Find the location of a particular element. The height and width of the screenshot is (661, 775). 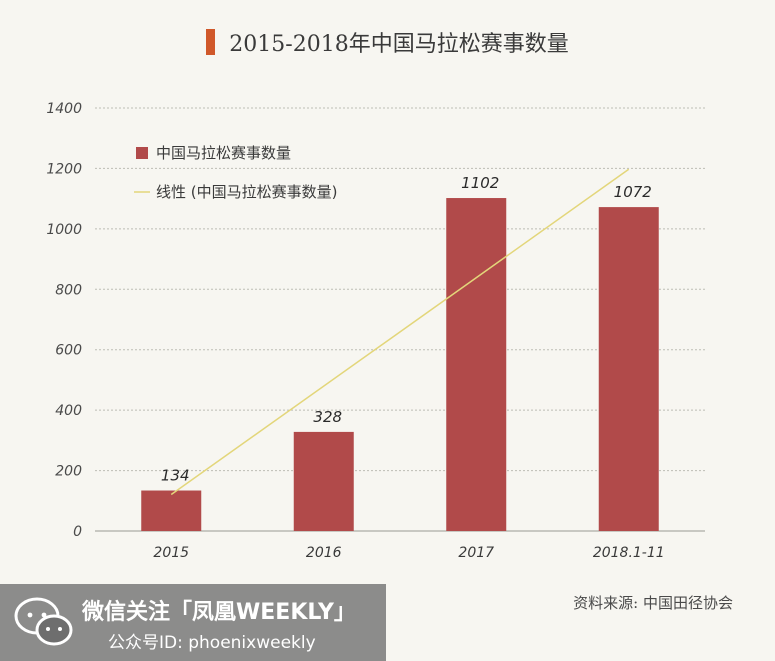

legend-label-trend: 线性 (中国马拉松赛事数量) is located at coordinates (246, 192).